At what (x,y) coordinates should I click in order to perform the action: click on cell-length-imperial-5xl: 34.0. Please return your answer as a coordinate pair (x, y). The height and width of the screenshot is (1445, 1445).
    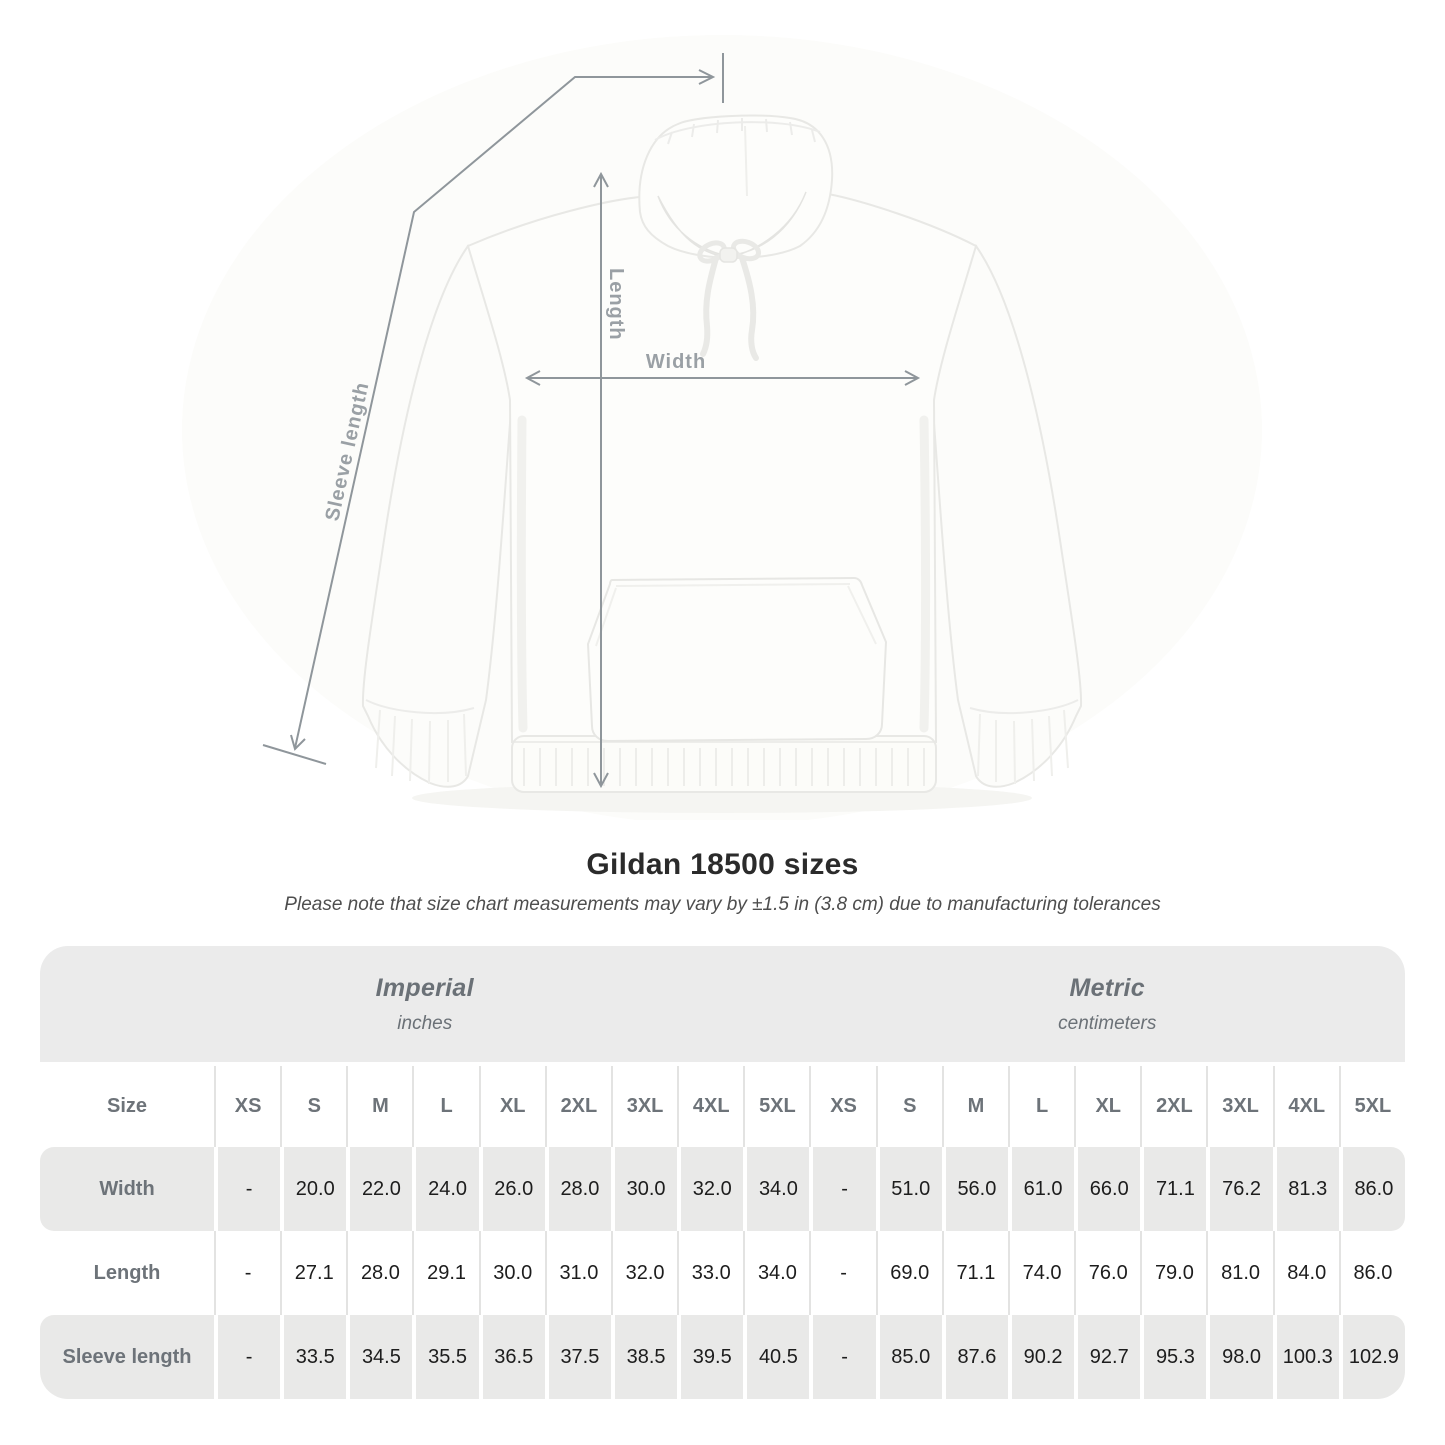
    Looking at the image, I should click on (776, 1273).